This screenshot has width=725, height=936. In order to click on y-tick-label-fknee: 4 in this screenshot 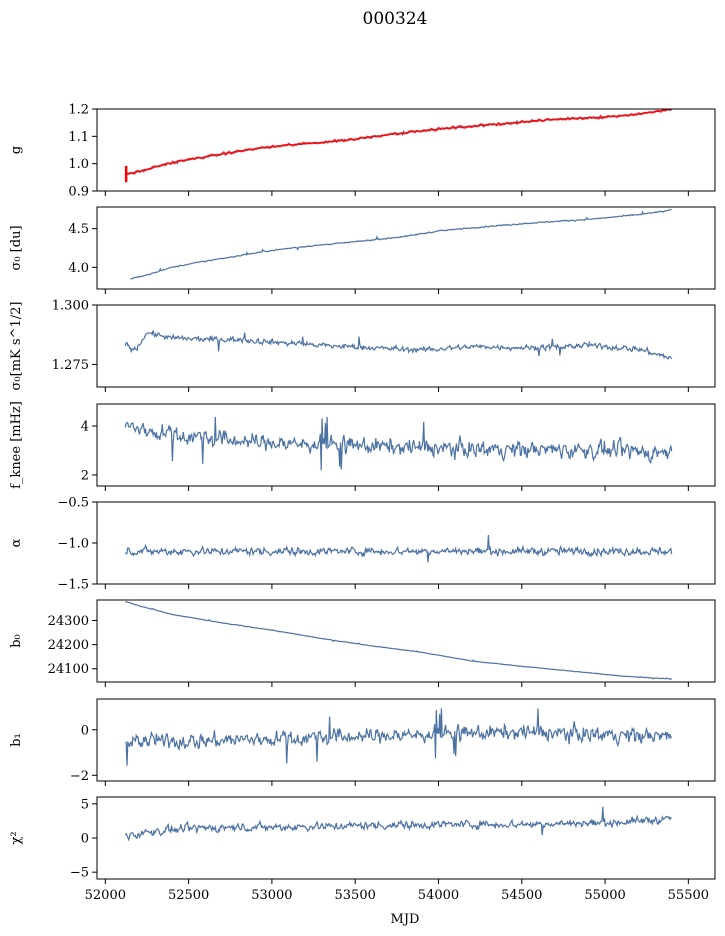, I will do `click(85, 427)`.